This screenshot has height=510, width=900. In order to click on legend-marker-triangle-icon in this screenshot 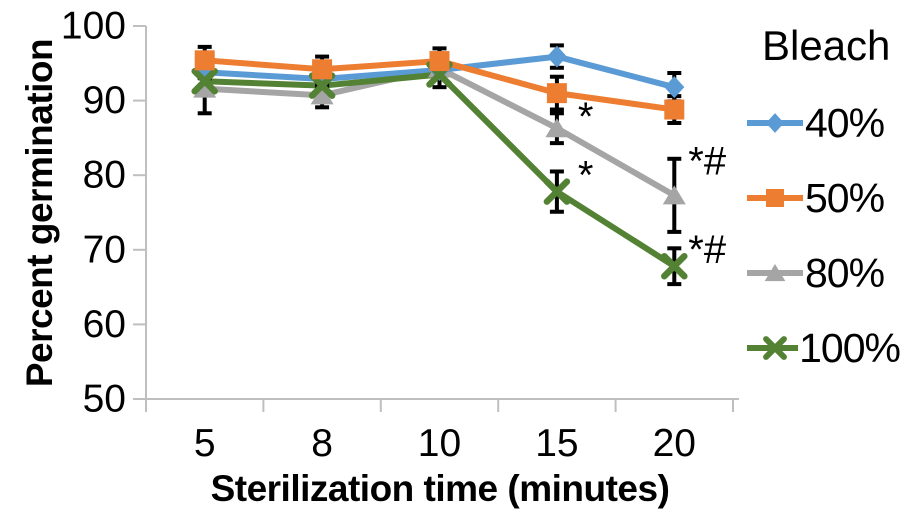, I will do `click(775, 273)`.